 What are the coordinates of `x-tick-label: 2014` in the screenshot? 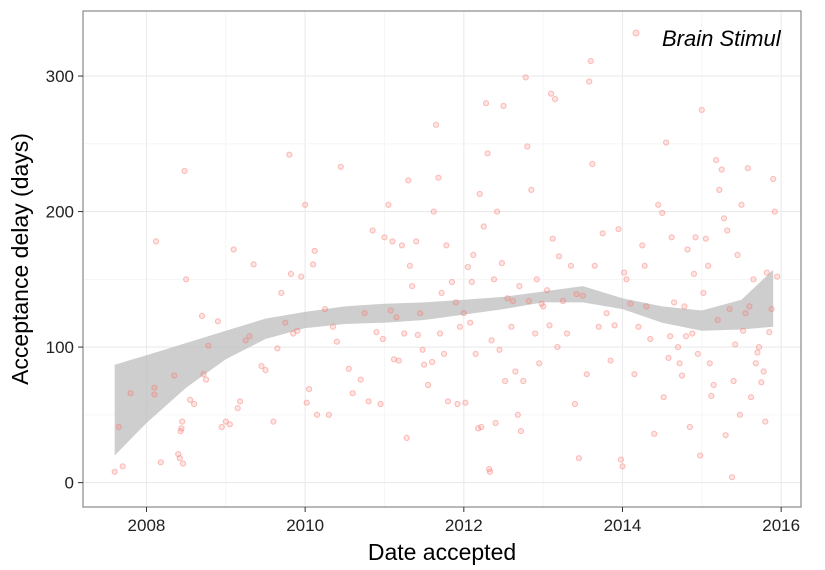 It's located at (623, 525).